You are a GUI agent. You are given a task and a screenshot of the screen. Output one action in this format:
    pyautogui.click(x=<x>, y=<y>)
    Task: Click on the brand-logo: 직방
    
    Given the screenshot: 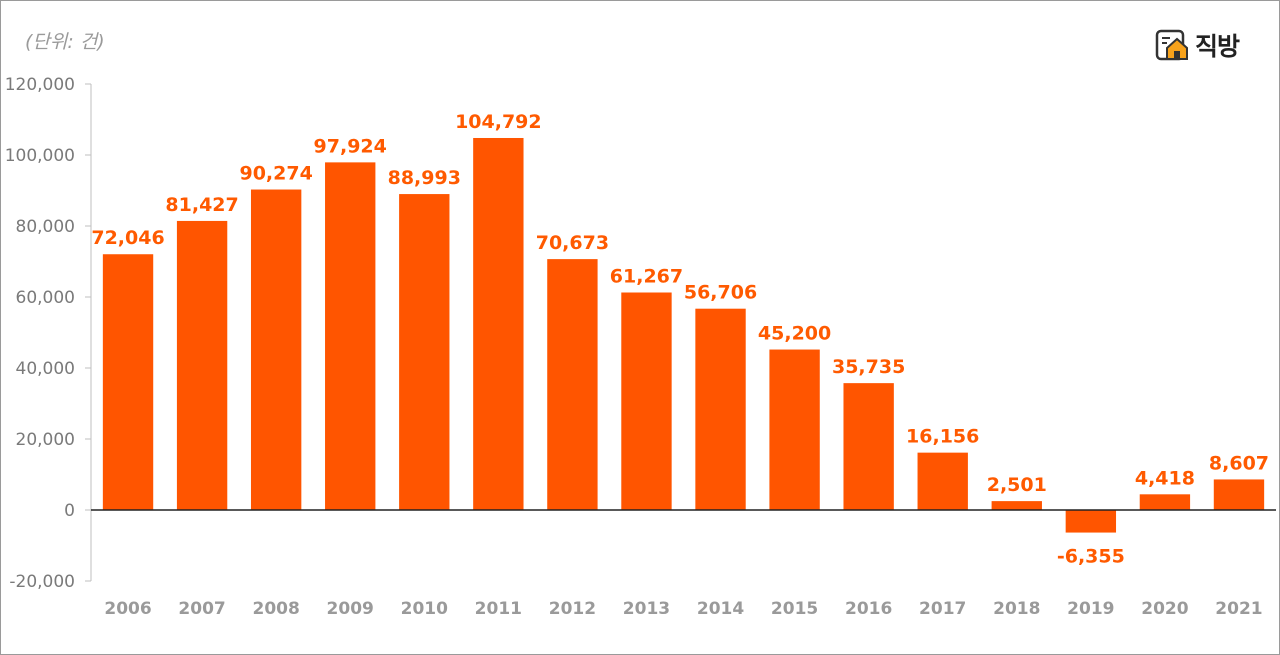 What is the action you would take?
    pyautogui.click(x=1197, y=45)
    